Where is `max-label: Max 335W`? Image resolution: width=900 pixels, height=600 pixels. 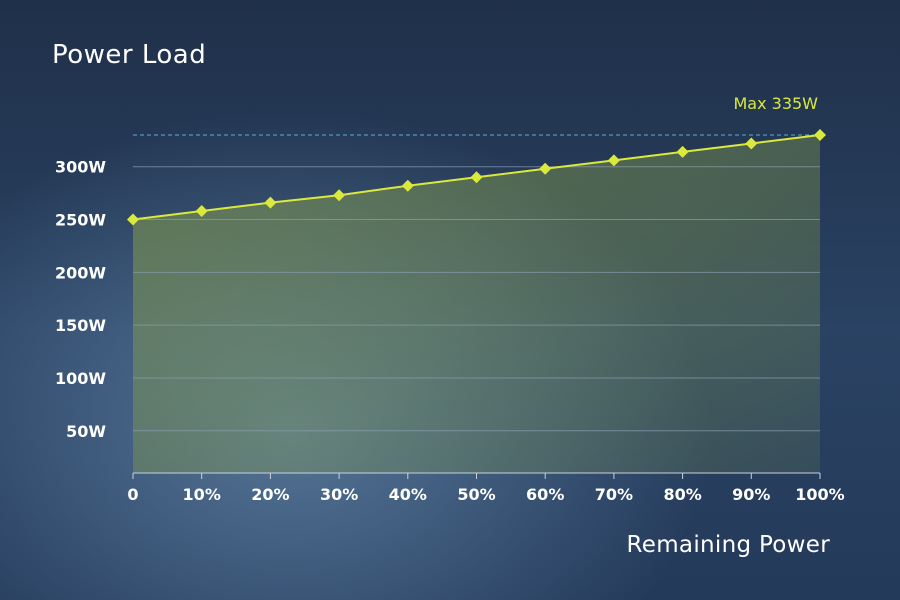
max-label: Max 335W is located at coordinates (775, 103).